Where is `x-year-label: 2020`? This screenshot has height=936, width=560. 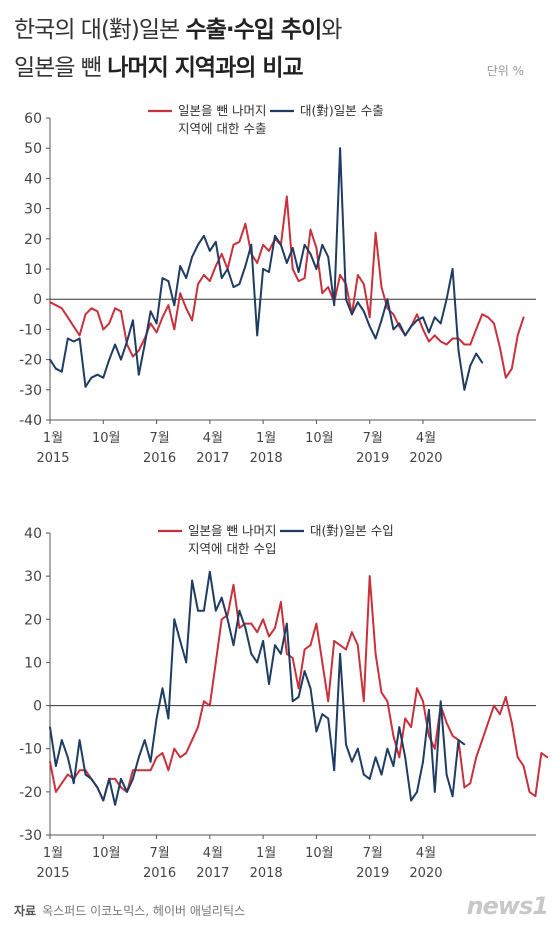
x-year-label: 2020 is located at coordinates (425, 873).